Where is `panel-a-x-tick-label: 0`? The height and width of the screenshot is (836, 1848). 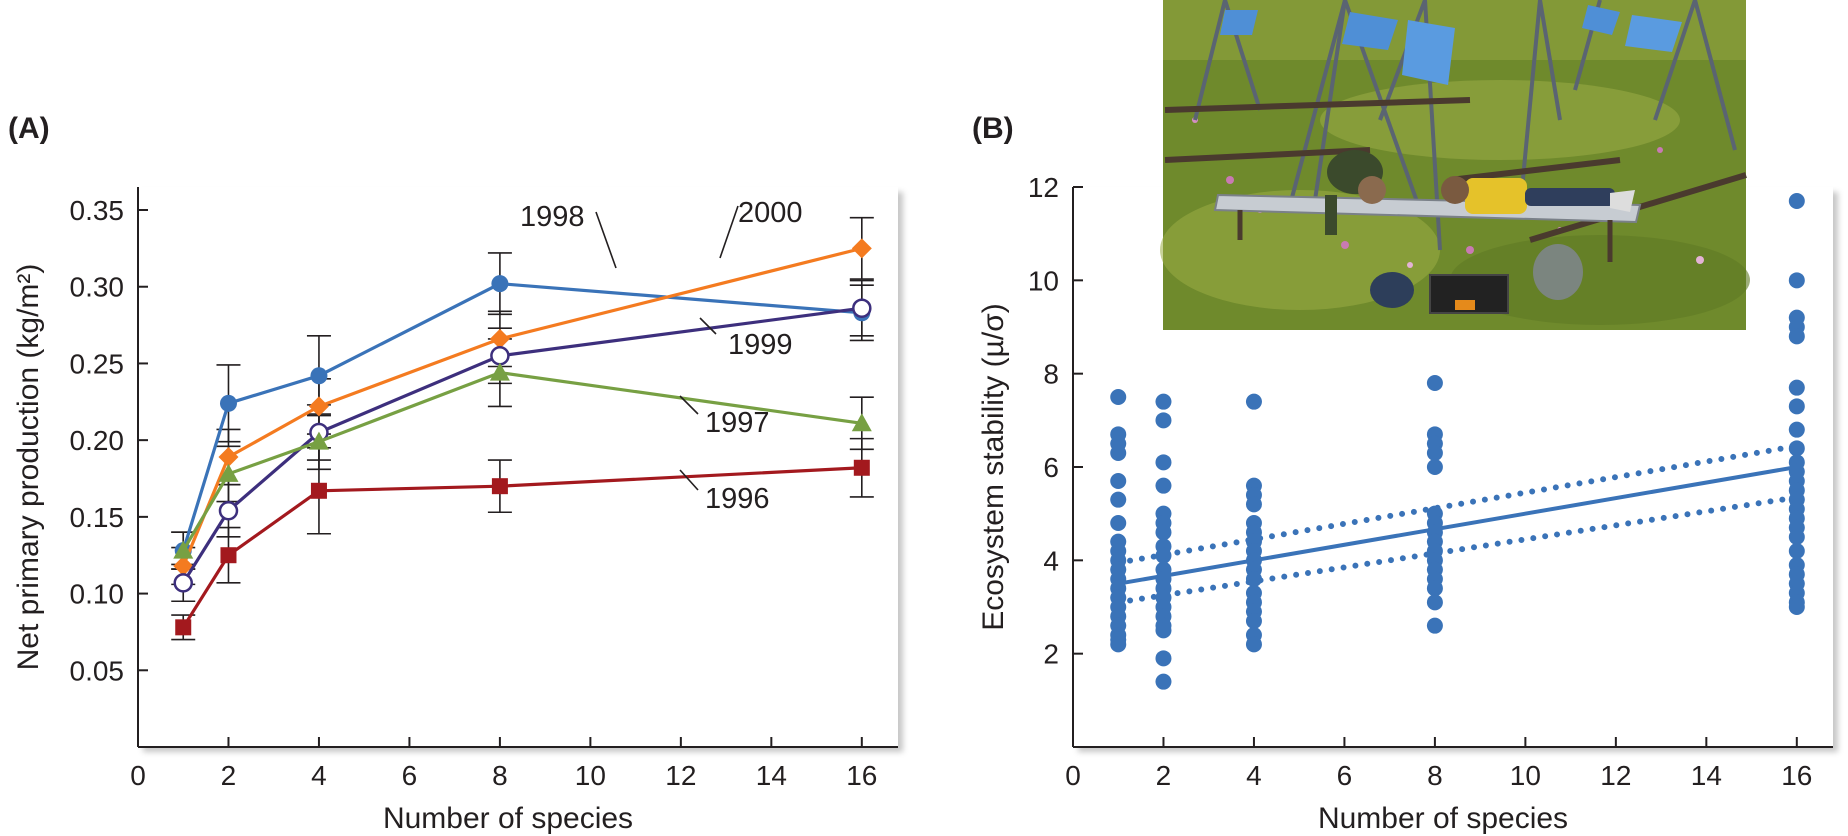
panel-a-x-tick-label: 0 is located at coordinates (138, 775).